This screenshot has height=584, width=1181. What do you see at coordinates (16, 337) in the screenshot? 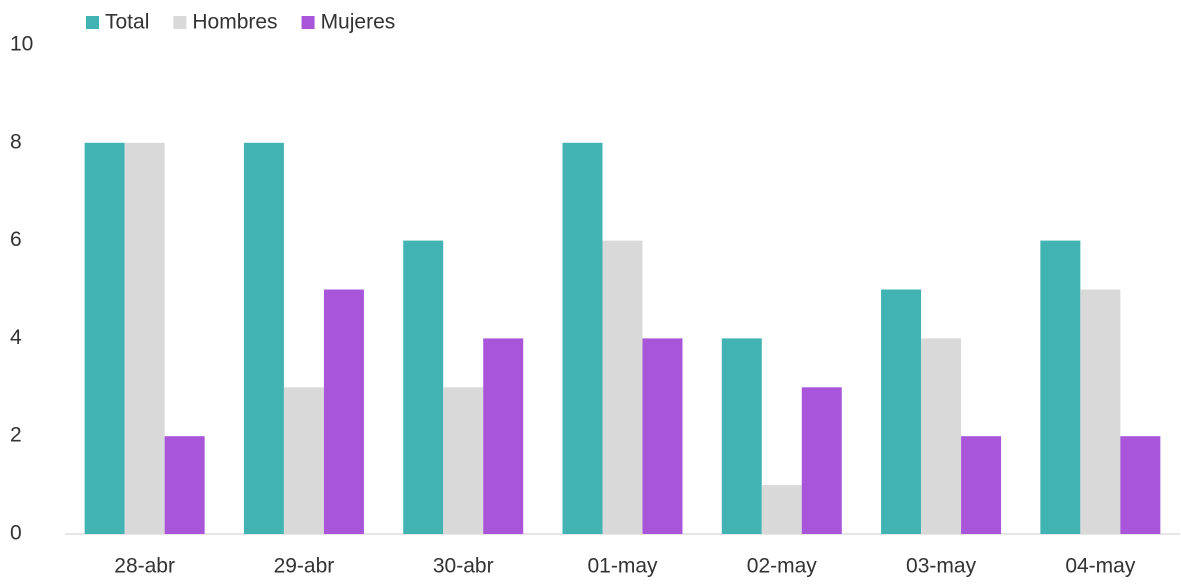
I see `y-tick-label: 4` at bounding box center [16, 337].